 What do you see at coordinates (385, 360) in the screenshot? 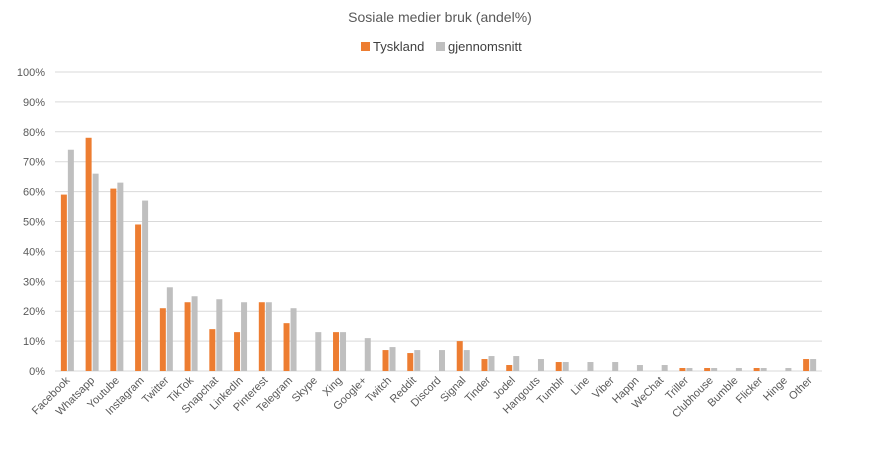
I see `bar-tyskland-twitch` at bounding box center [385, 360].